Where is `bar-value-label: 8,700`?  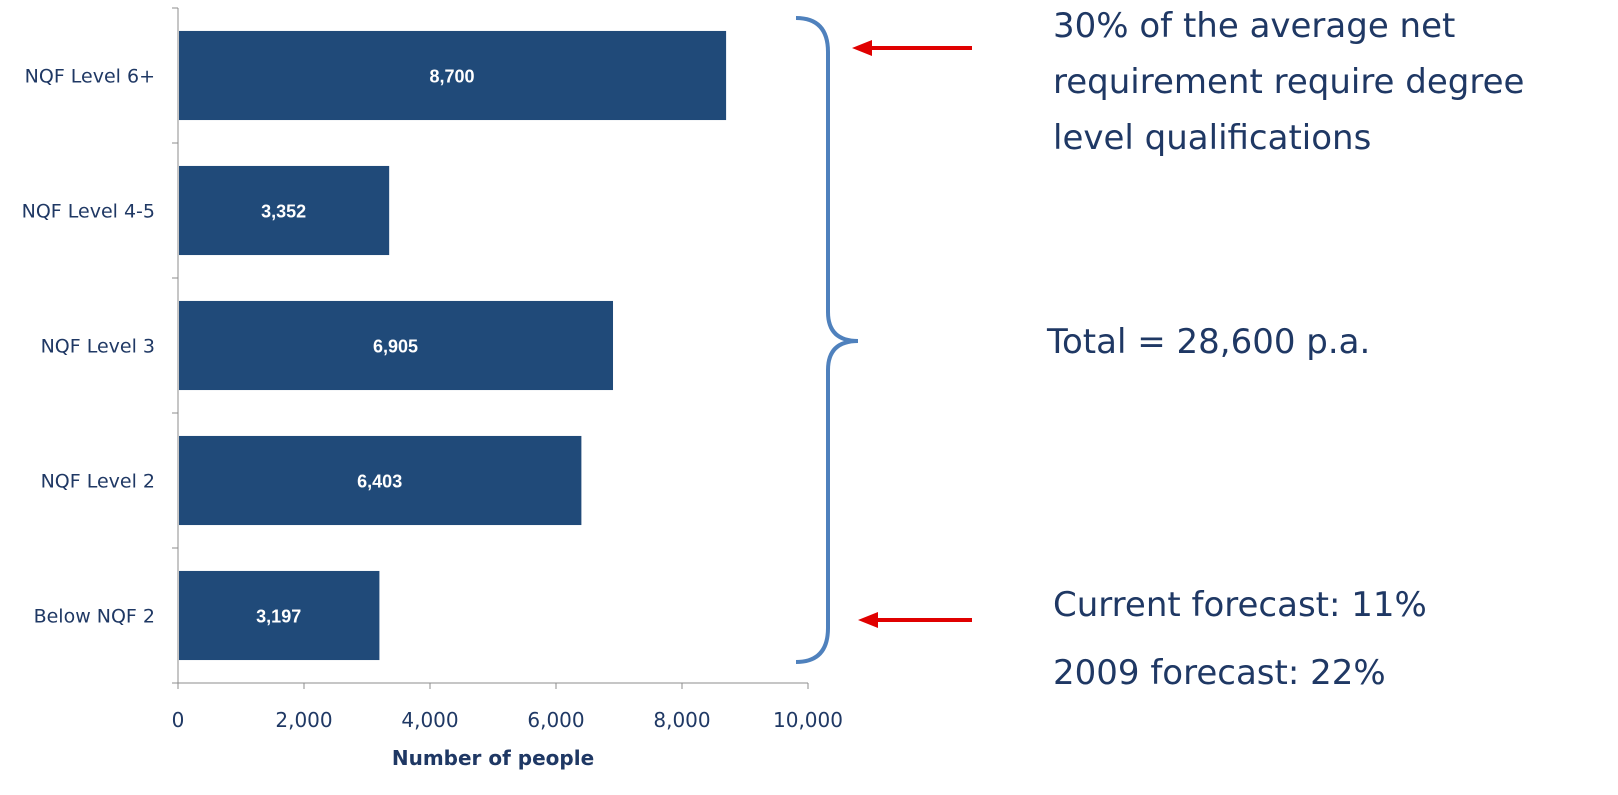
bar-value-label: 8,700 is located at coordinates (452, 77).